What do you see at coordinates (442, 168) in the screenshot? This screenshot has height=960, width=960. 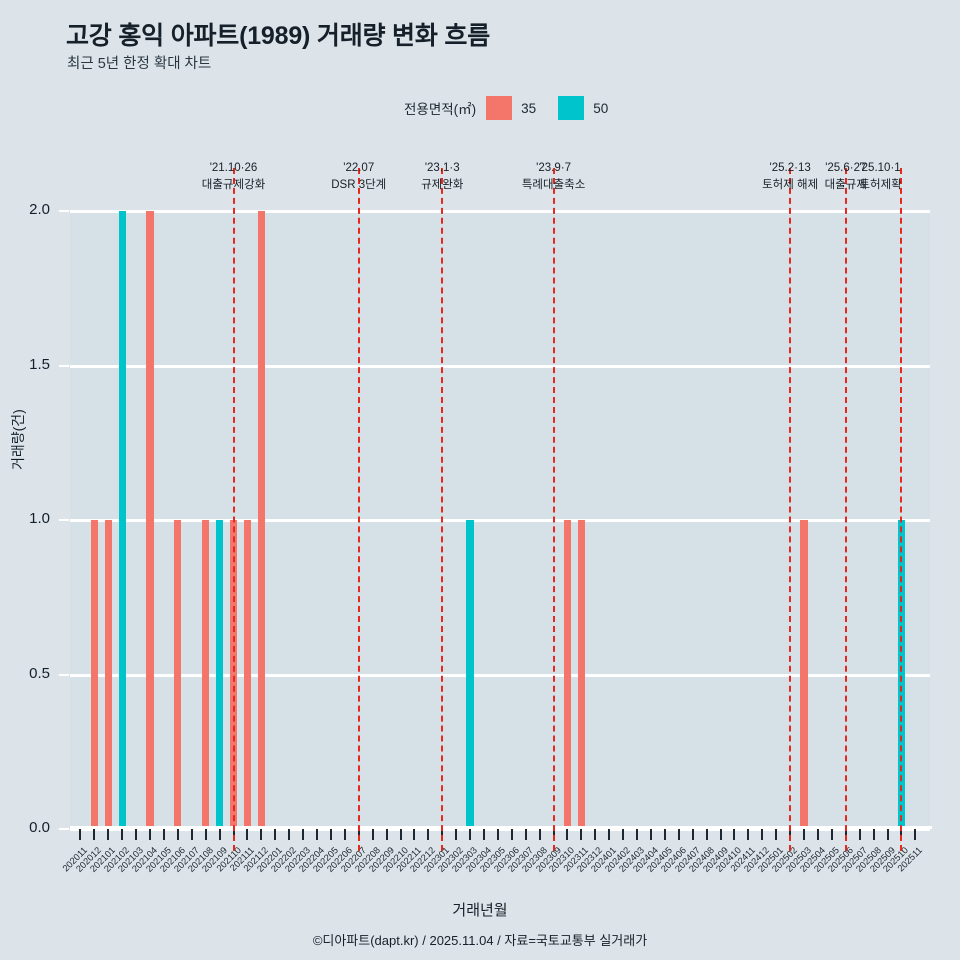 I see `event-date: '23.1·3` at bounding box center [442, 168].